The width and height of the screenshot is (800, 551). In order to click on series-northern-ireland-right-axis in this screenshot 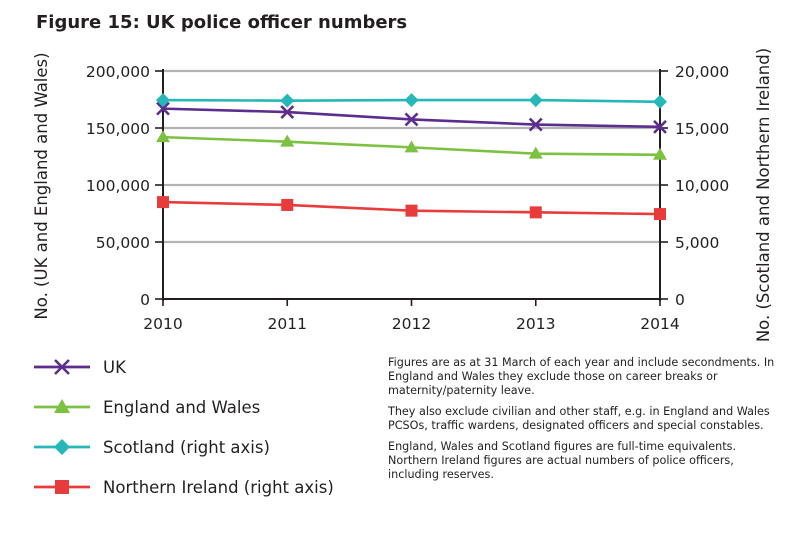, I will do `click(411, 208)`.